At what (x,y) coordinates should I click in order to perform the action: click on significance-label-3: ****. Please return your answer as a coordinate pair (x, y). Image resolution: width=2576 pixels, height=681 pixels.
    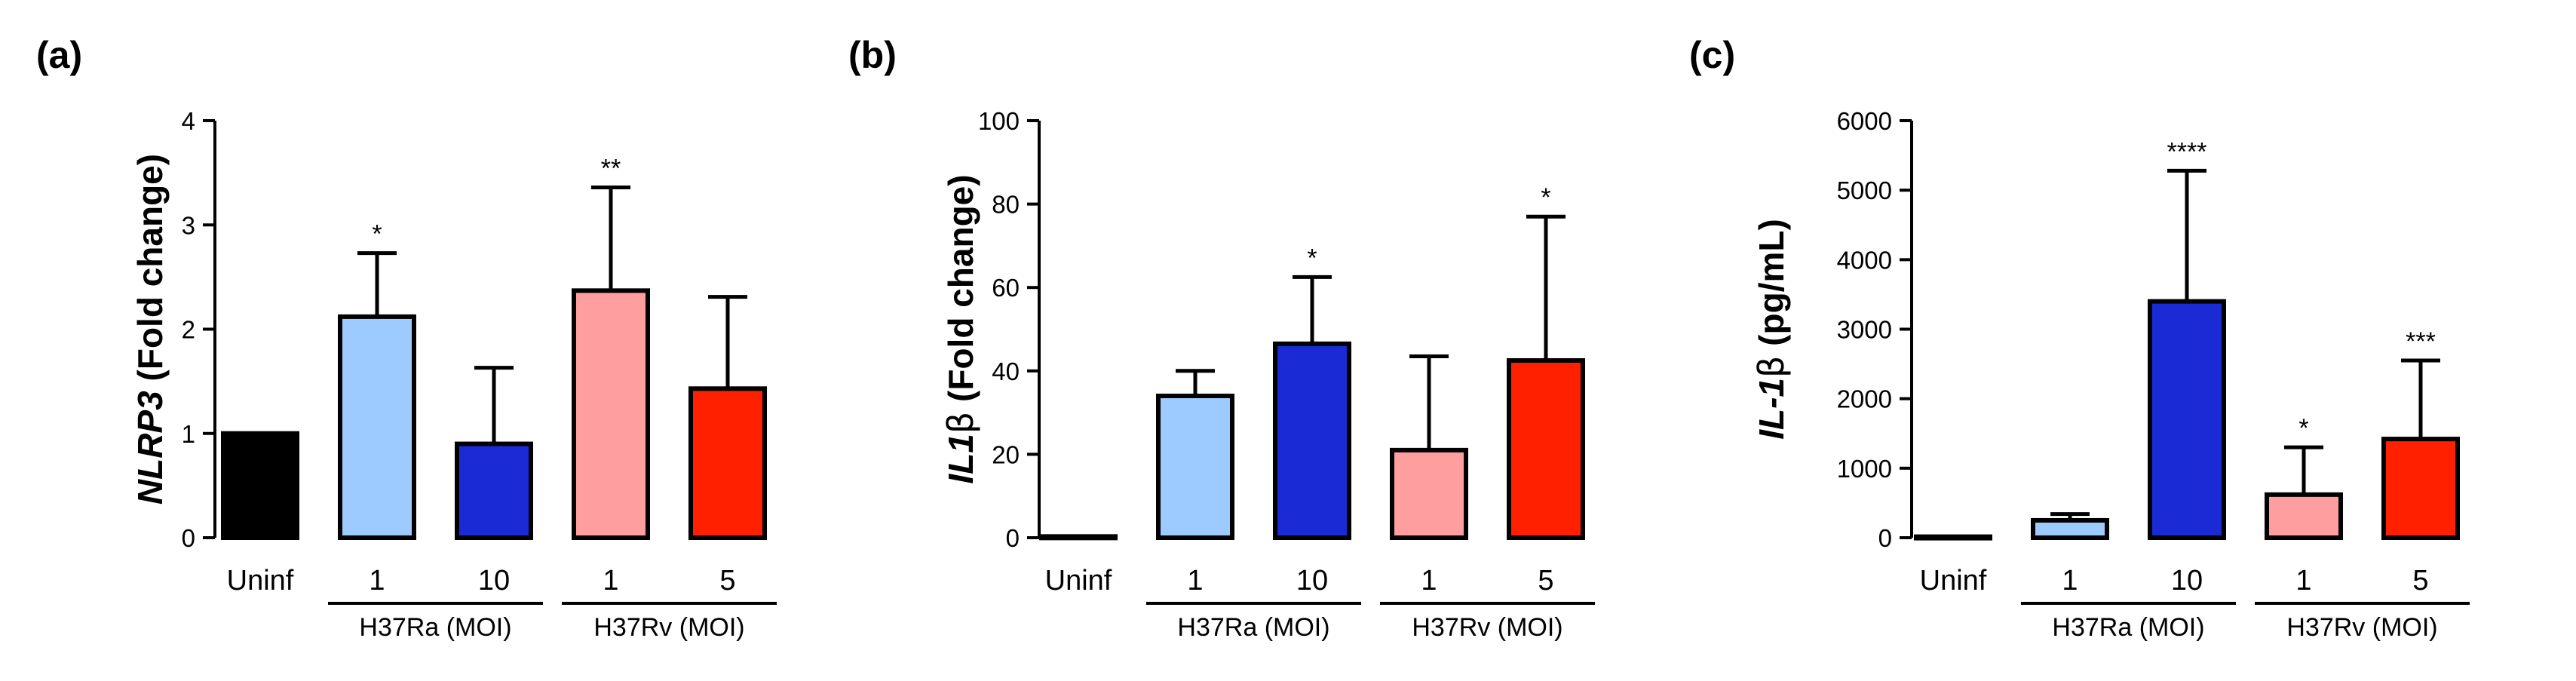
    Looking at the image, I should click on (2187, 152).